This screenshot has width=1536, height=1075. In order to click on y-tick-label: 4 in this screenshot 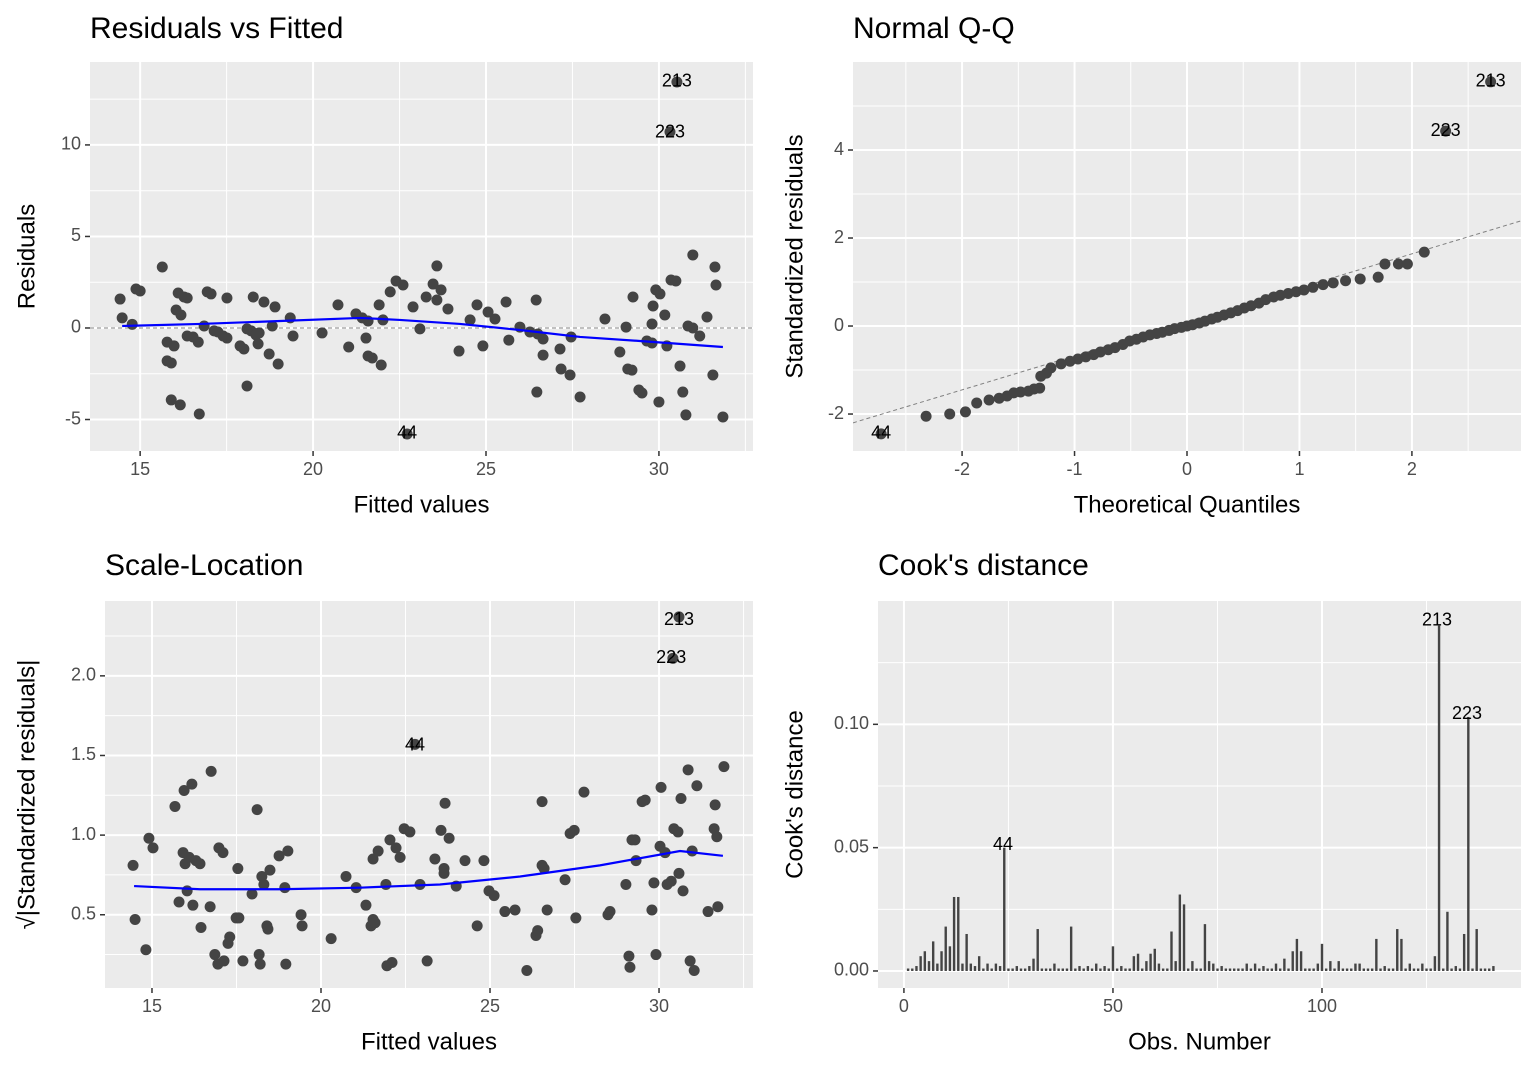, I will do `click(839, 149)`.